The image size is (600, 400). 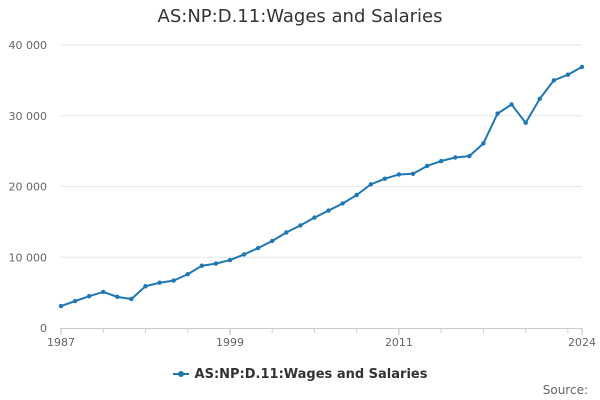 I want to click on y-tick-label: 0, so click(x=43, y=328).